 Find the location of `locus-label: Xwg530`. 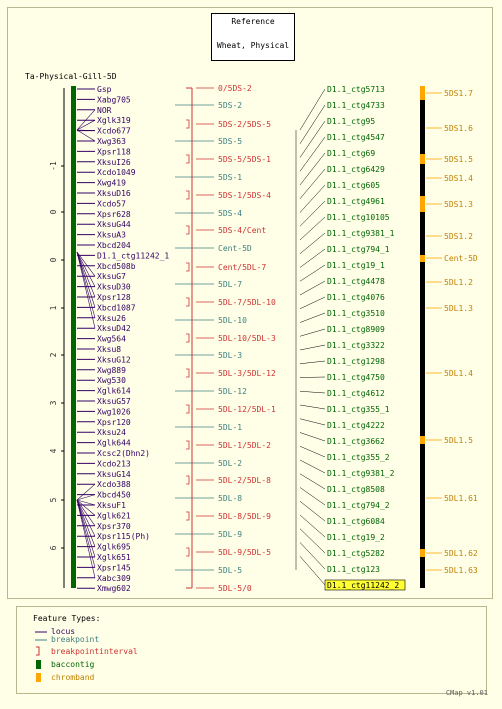

locus-label: Xwg530 is located at coordinates (111, 380).